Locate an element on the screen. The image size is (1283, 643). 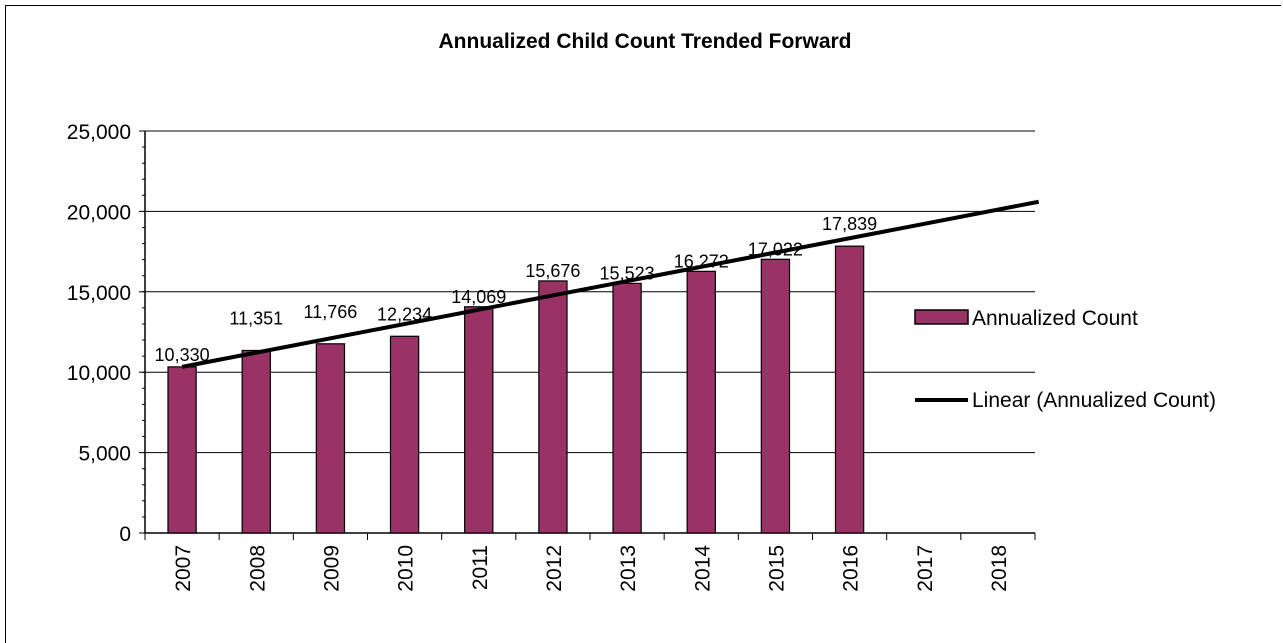
x-tick-label: 2011 is located at coordinates (480, 567).